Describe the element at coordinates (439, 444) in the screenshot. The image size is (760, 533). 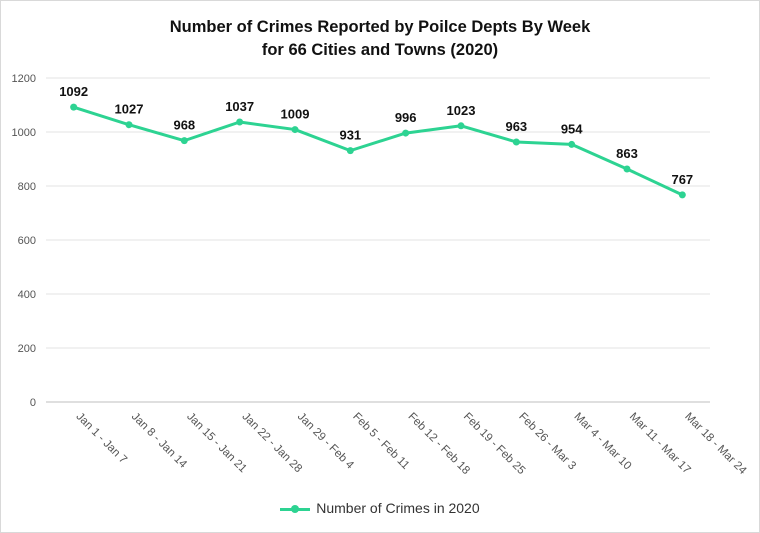
I see `x-tick-label: Feb 12 - Feb 18` at that location.